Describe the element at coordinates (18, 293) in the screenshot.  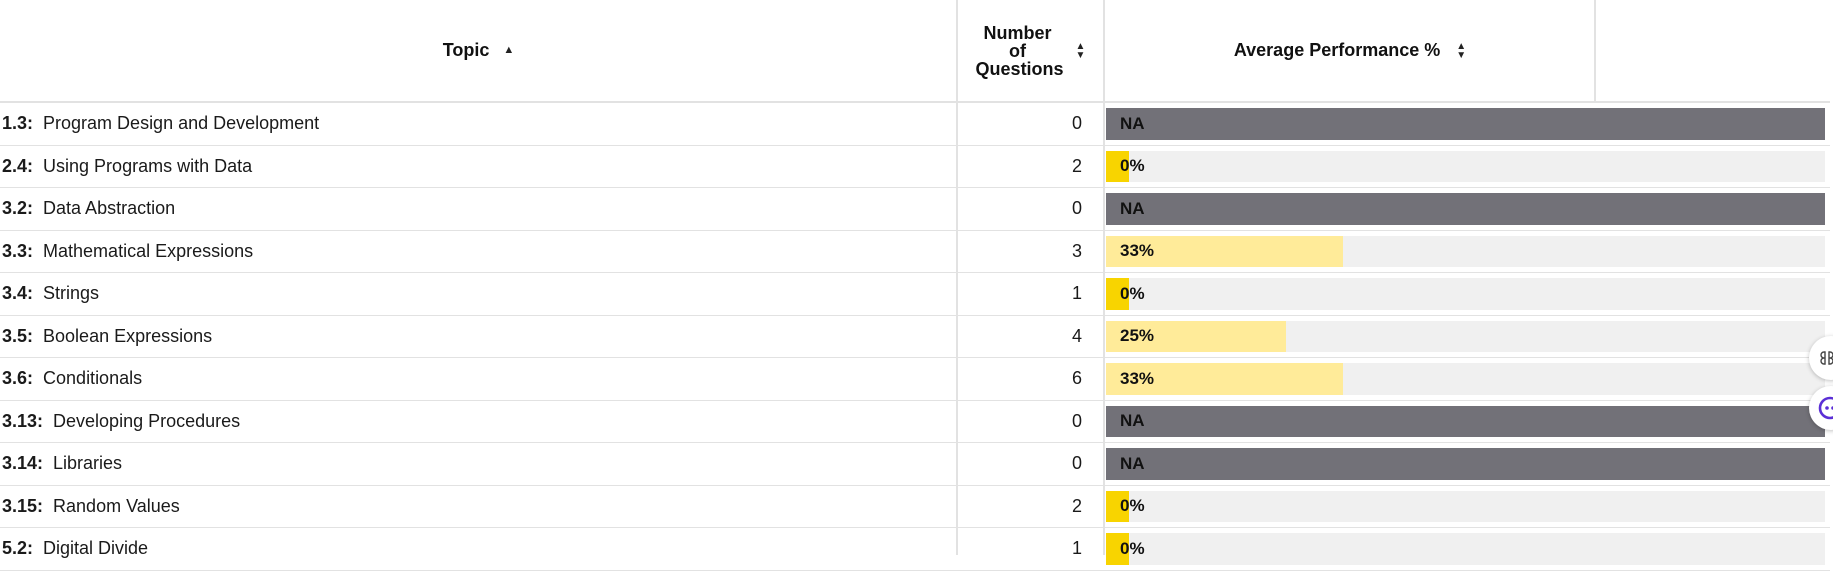
I see `topic-code: 3.4:` at that location.